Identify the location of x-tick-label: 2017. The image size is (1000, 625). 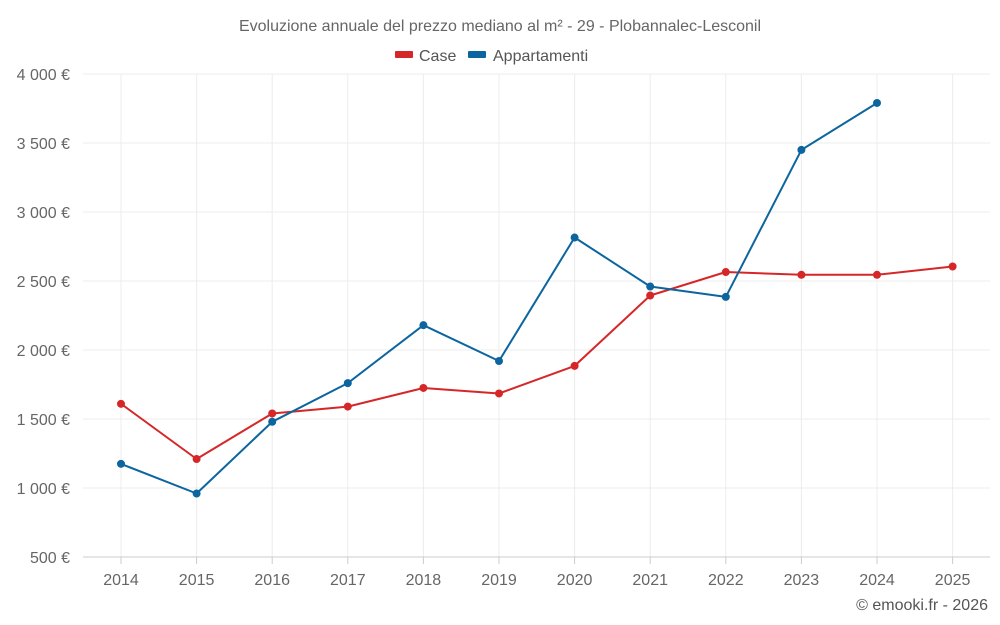
(348, 580).